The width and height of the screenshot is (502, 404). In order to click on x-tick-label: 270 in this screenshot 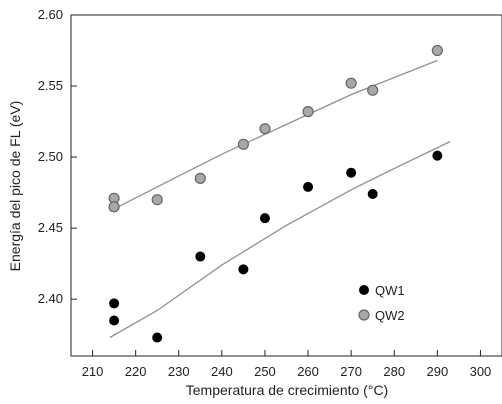, I will do `click(351, 371)`.